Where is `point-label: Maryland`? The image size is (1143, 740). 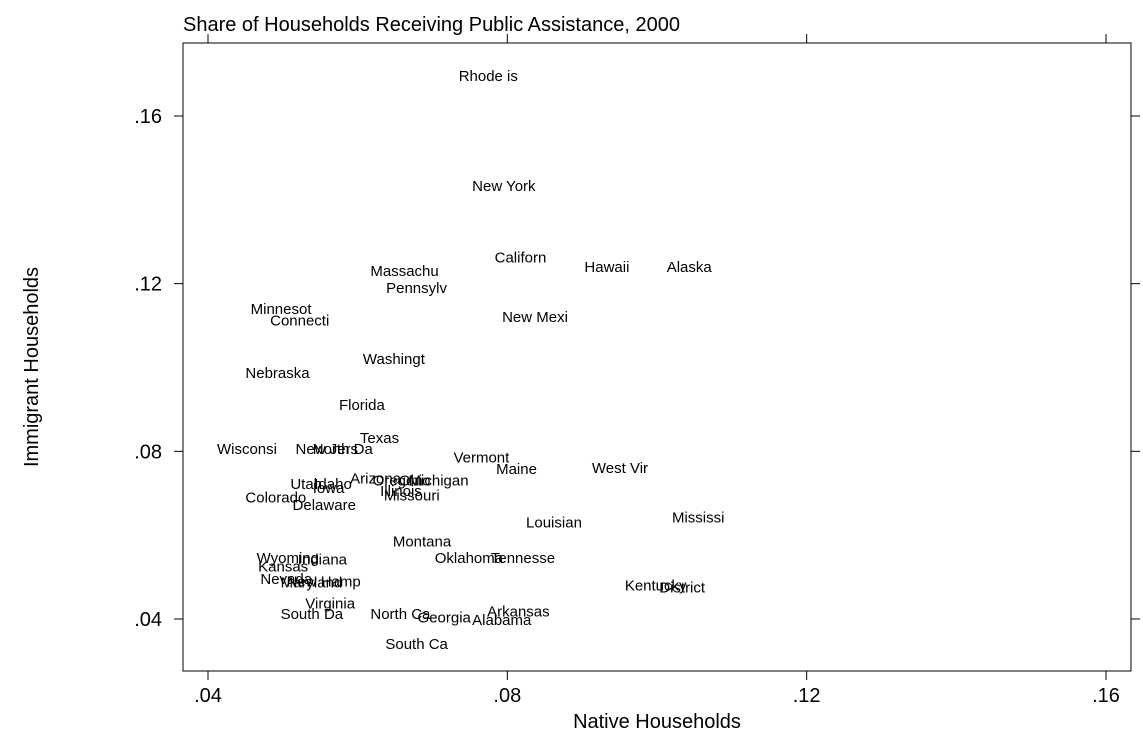
point-label: Maryland is located at coordinates (312, 583).